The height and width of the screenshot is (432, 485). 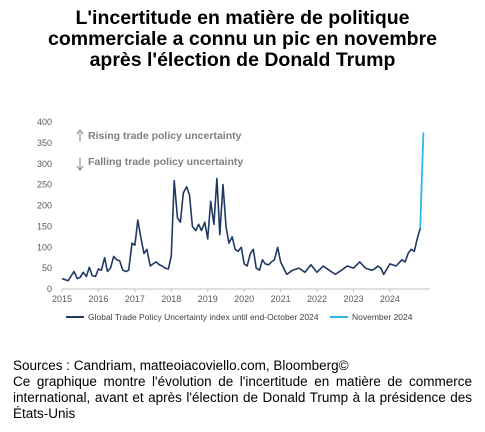 What do you see at coordinates (44, 247) in the screenshot?
I see `y-tick-label: 100` at bounding box center [44, 247].